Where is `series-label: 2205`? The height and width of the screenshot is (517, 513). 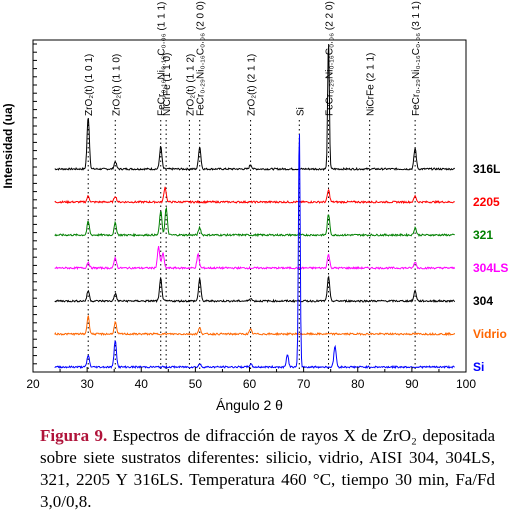
series-label: 2205 is located at coordinates (486, 202).